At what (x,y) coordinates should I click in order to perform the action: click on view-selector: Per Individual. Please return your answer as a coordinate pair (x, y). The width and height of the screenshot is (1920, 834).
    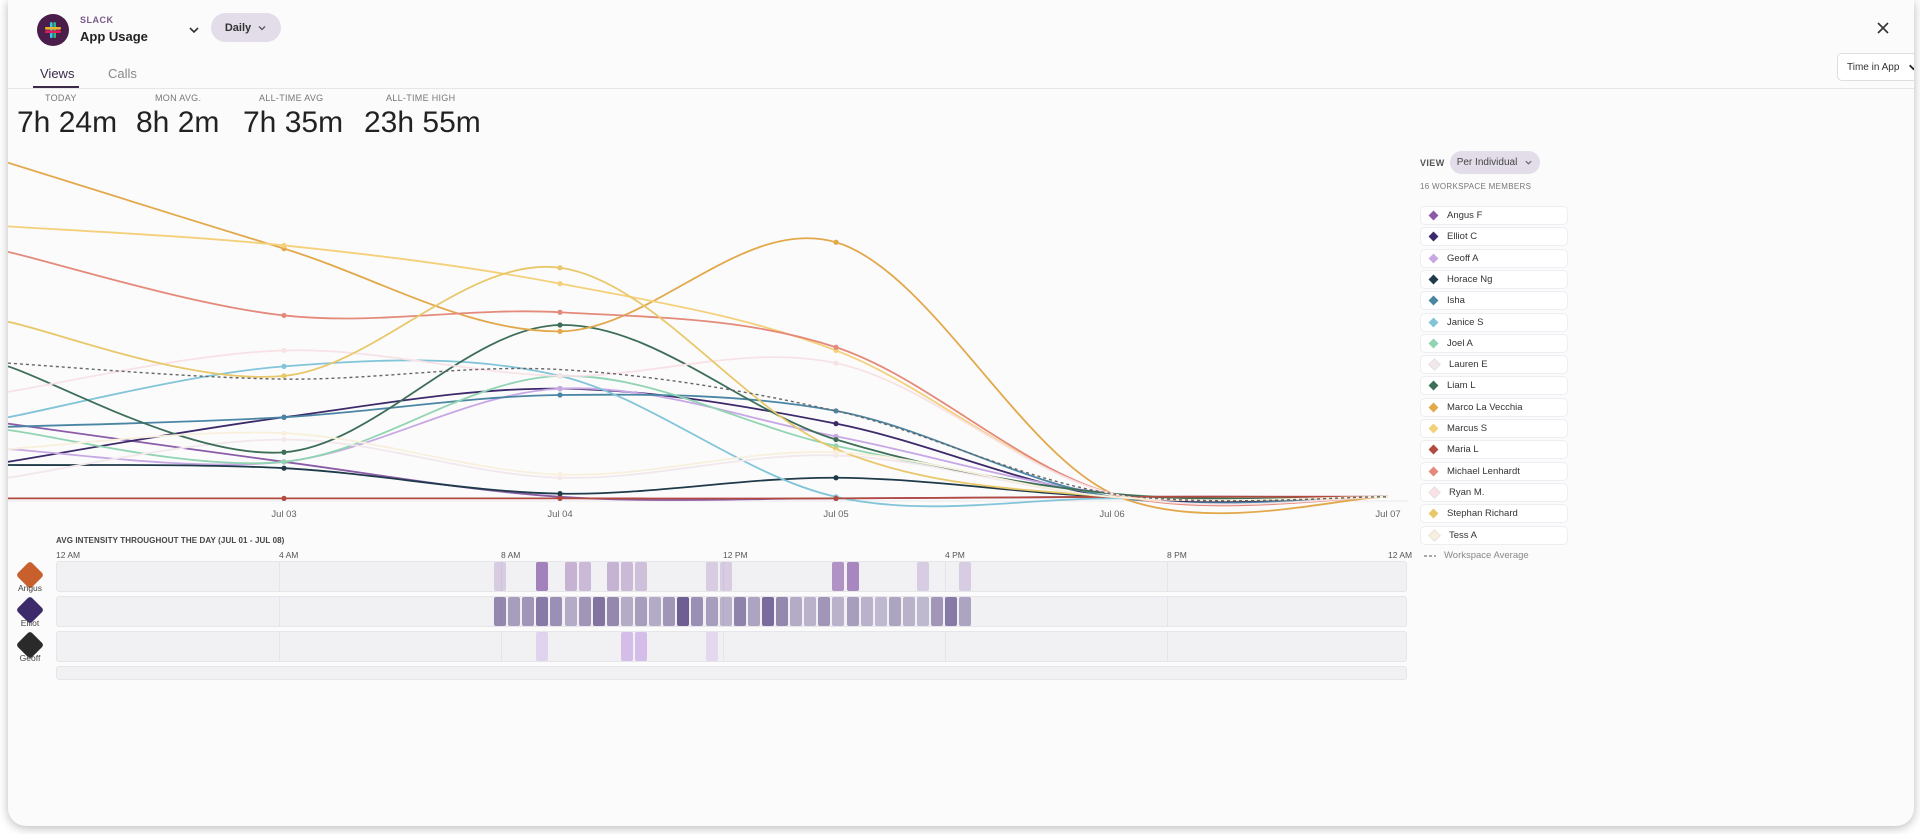
    Looking at the image, I should click on (1495, 162).